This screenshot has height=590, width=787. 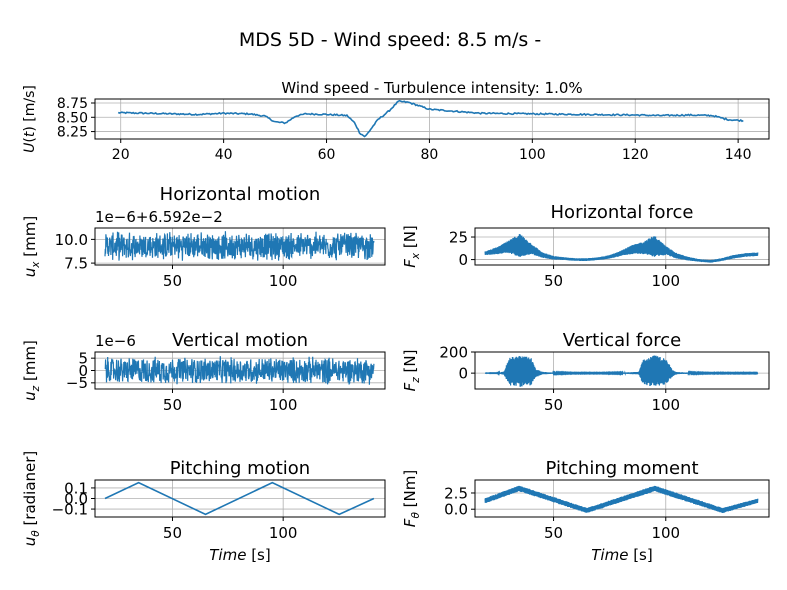 What do you see at coordinates (30, 119) in the screenshot?
I see `wind-ylabel: U(t) [m/s]` at bounding box center [30, 119].